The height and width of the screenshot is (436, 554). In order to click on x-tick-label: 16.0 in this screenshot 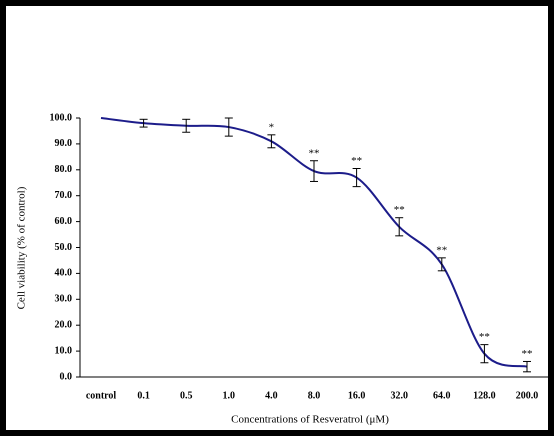, I will do `click(357, 395)`.